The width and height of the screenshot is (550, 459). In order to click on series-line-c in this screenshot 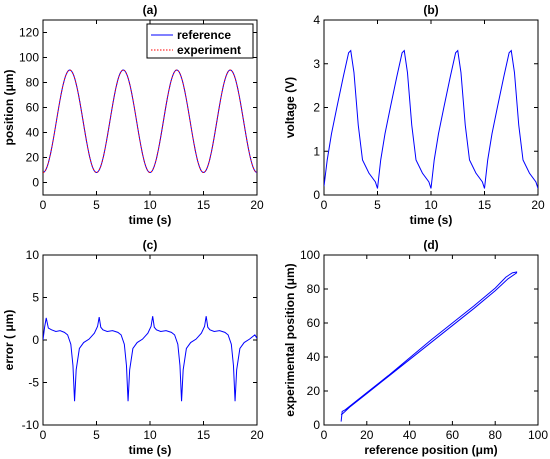, I will do `click(150, 359)`.